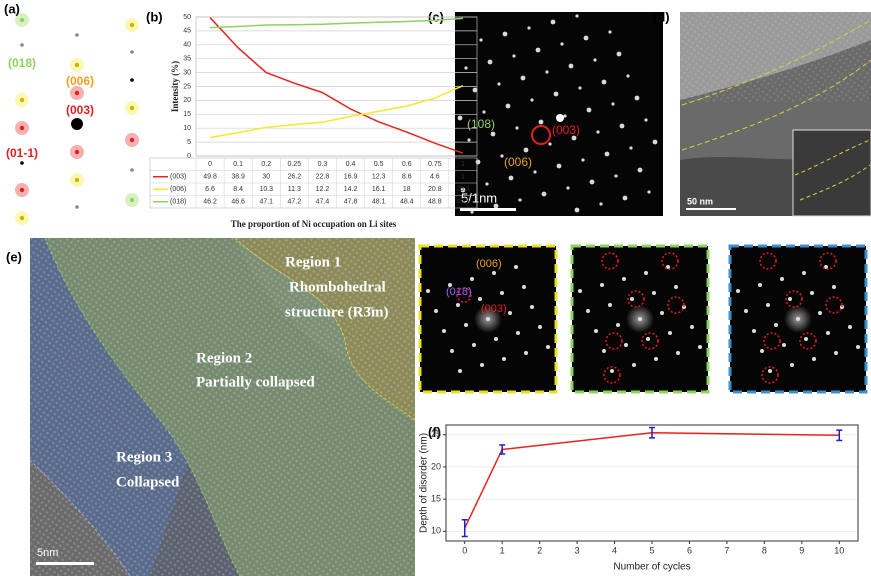 This screenshot has width=871, height=576. What do you see at coordinates (481, 124) in the screenshot?
I see `spot-label: (108)` at bounding box center [481, 124].